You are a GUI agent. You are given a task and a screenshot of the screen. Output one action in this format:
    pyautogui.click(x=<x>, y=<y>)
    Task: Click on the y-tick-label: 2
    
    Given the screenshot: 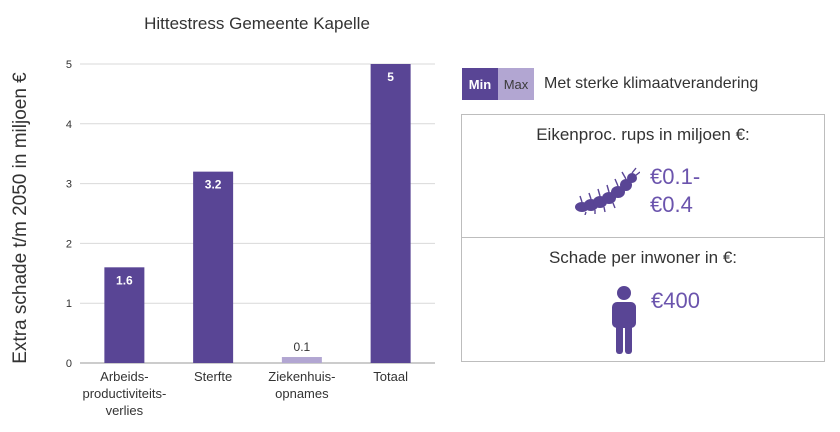 What is the action you would take?
    pyautogui.click(x=69, y=244)
    